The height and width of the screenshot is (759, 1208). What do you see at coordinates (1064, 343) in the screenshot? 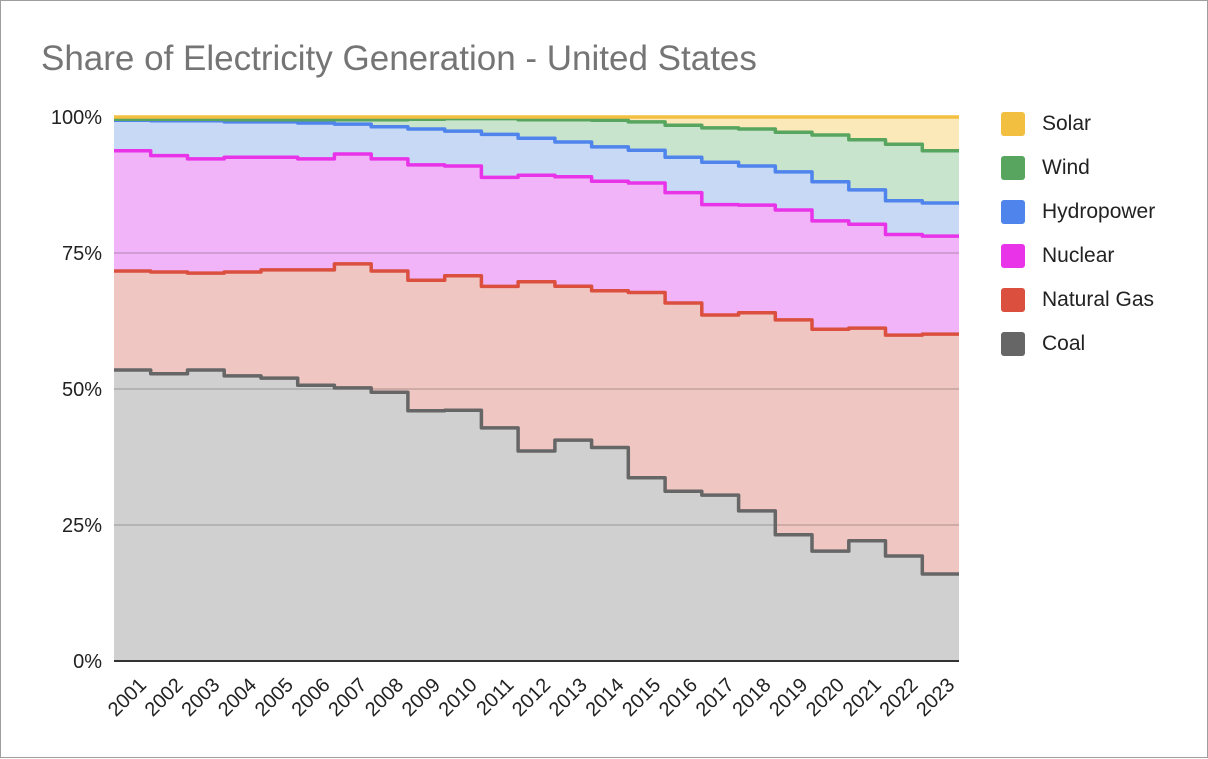
I see `legend-label: Coal` at bounding box center [1064, 343].